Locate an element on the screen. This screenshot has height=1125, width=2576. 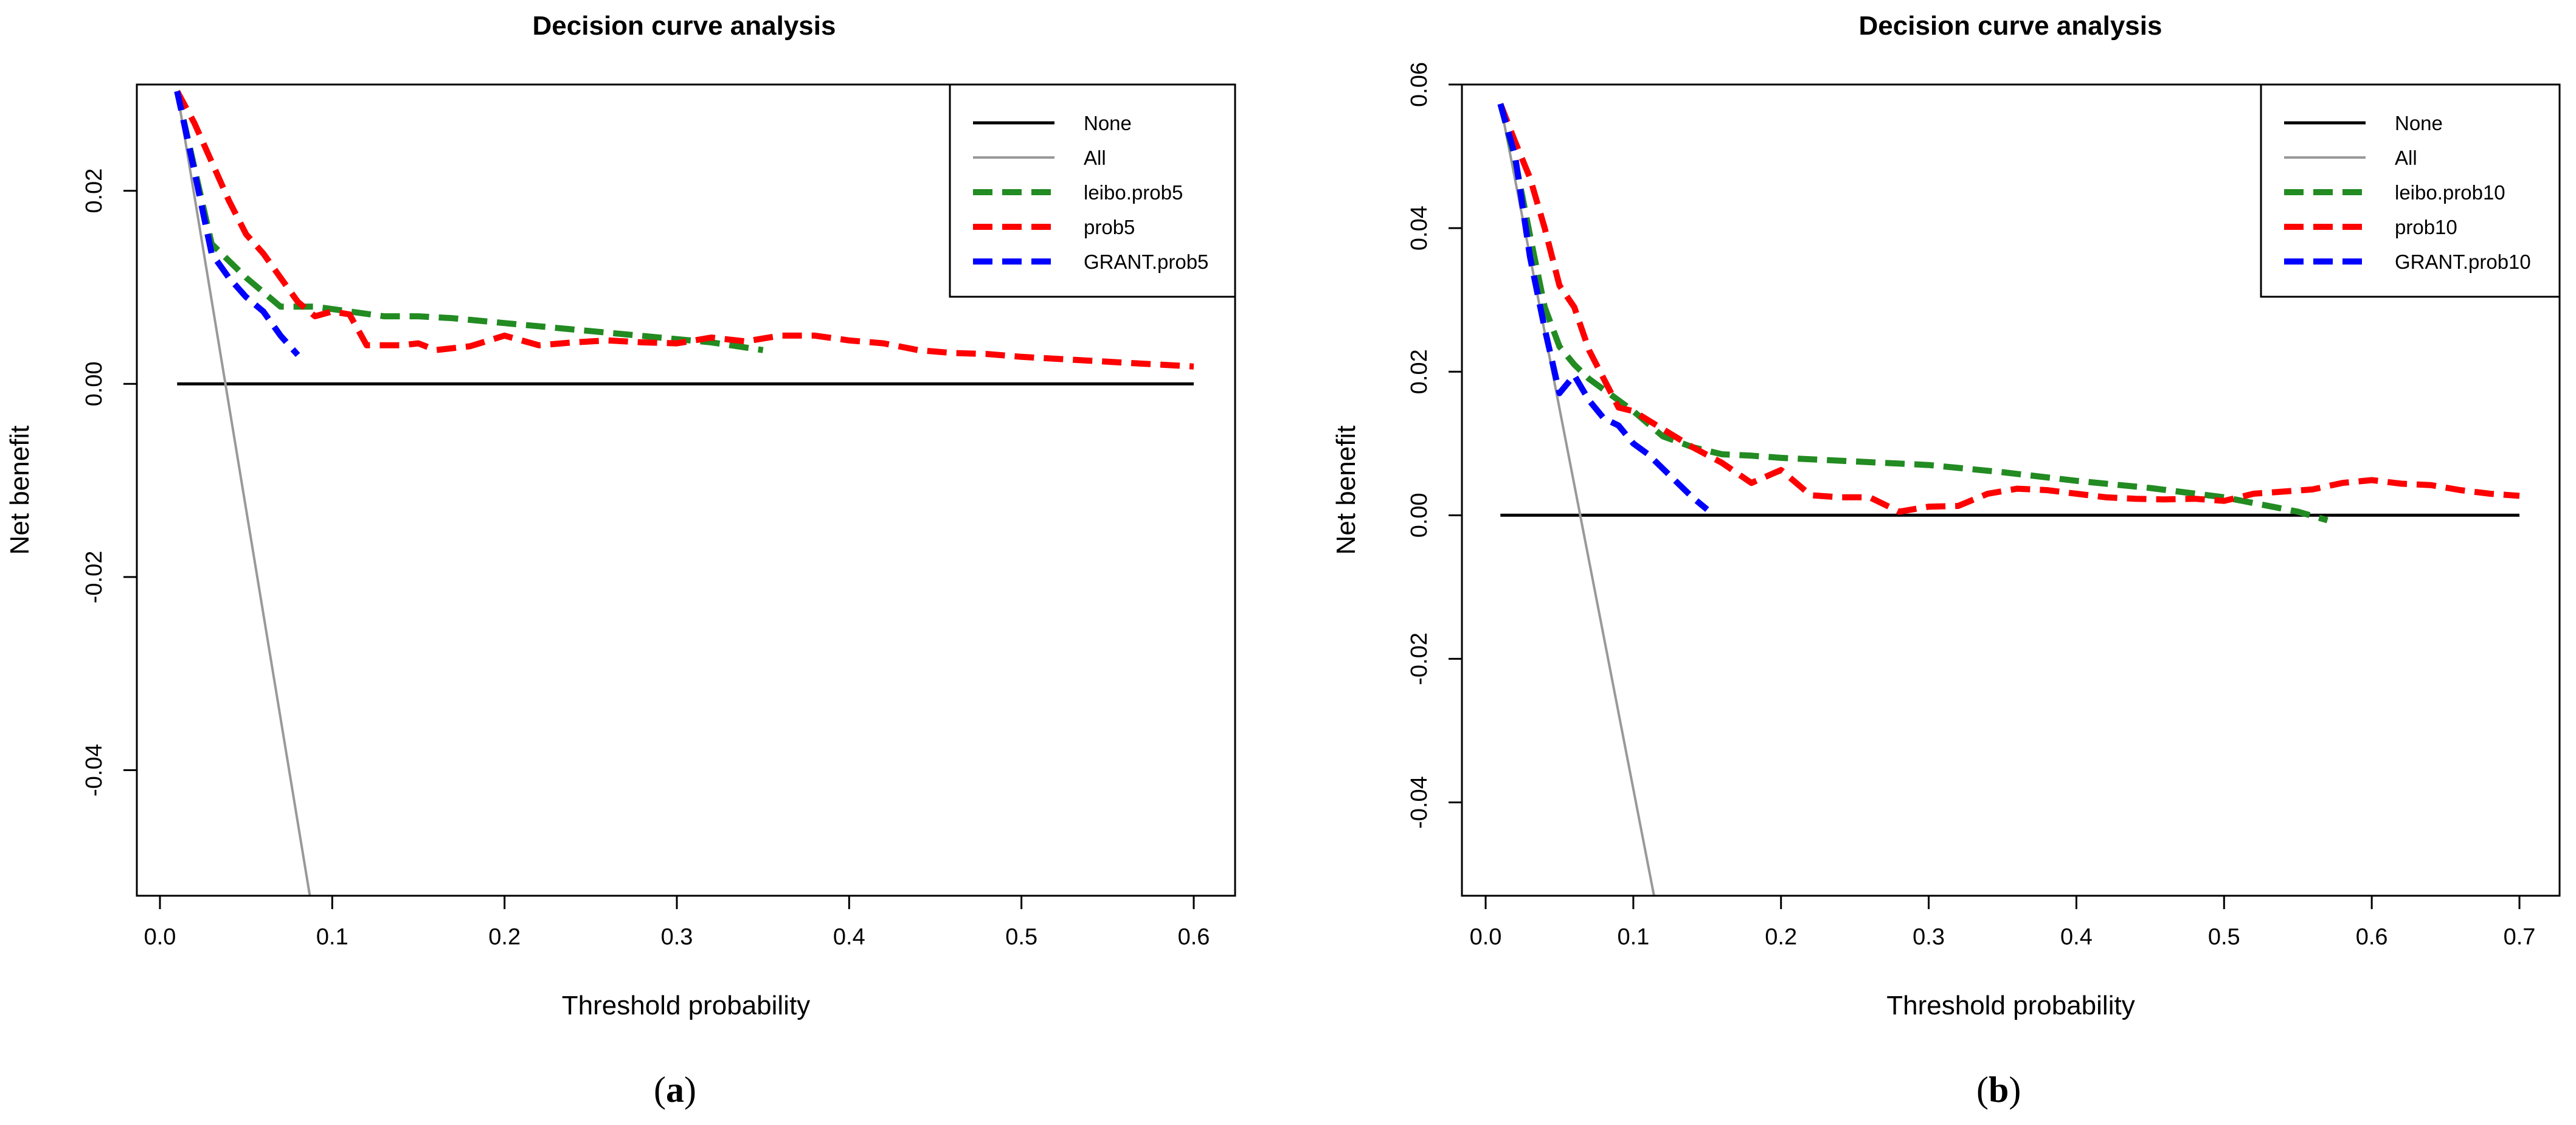
legend: None All leibo.prob10 prob10 GRANT.prob10 is located at coordinates (2410, 190).